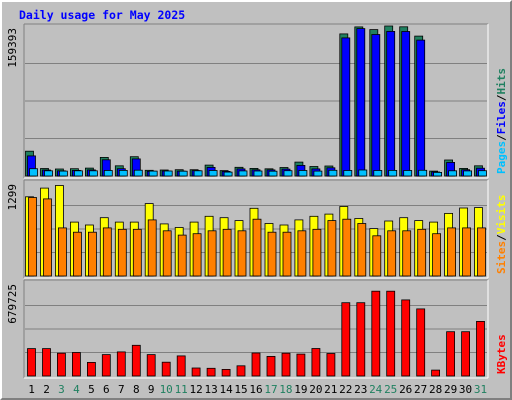 The width and height of the screenshot is (512, 400). Describe the element at coordinates (181, 389) in the screenshot. I see `x-tick-label-11: 11` at that location.